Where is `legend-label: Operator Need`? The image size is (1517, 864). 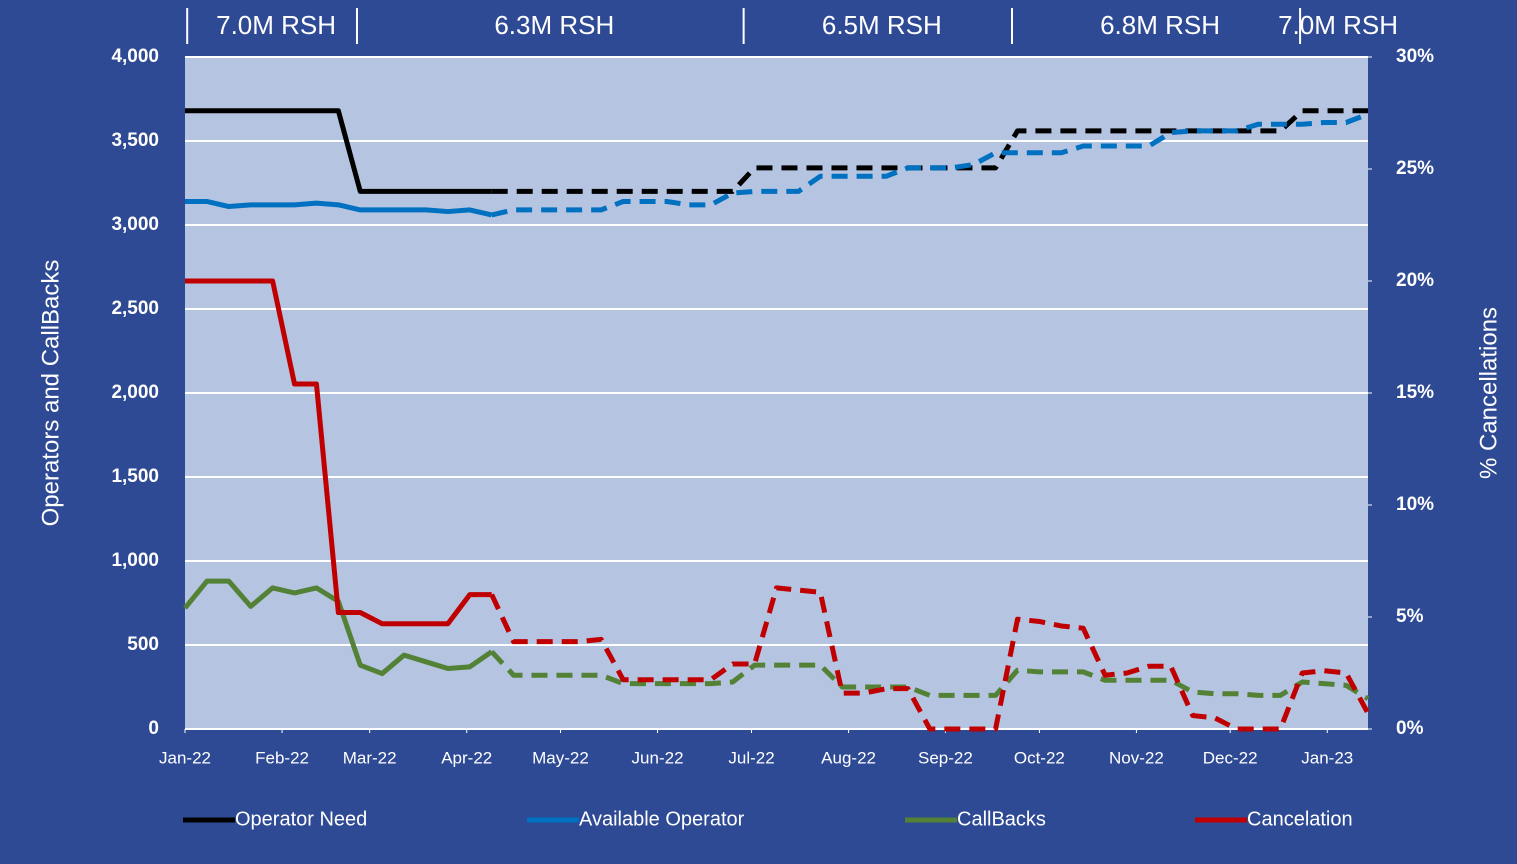 legend-label: Operator Need is located at coordinates (301, 819).